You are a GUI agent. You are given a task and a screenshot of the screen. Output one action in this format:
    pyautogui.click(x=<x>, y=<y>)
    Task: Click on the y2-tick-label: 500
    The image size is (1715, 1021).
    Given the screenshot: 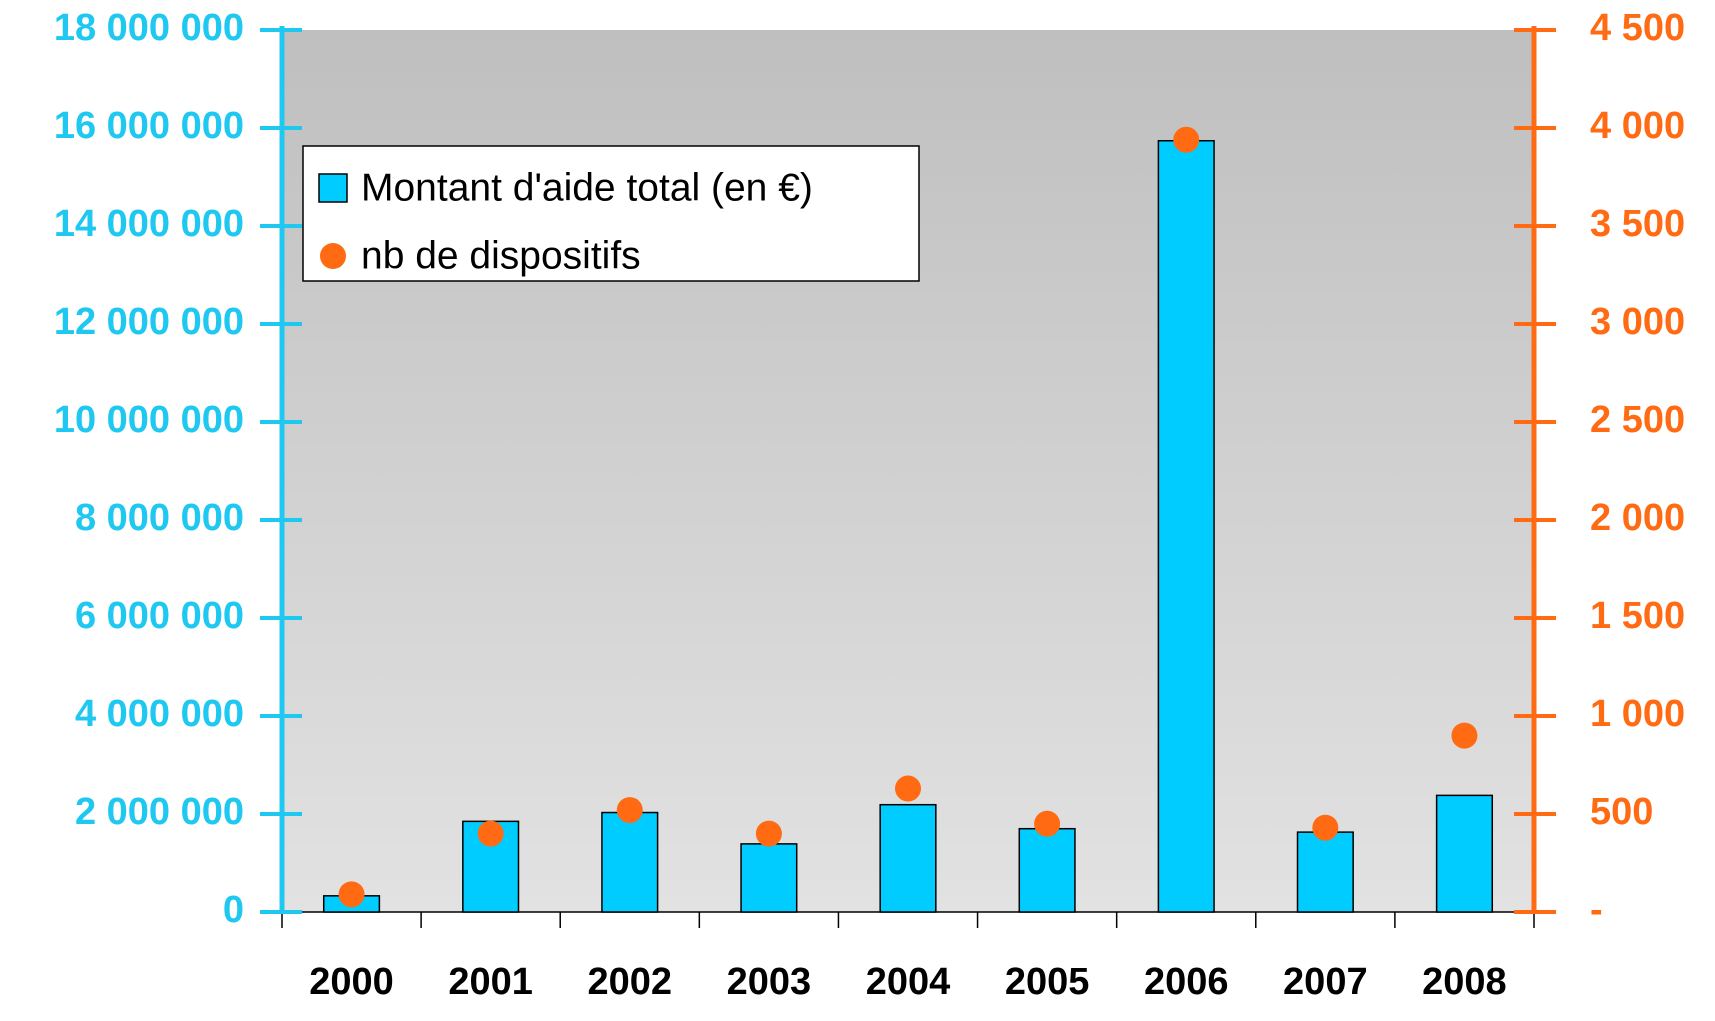 What is the action you would take?
    pyautogui.click(x=1621, y=812)
    